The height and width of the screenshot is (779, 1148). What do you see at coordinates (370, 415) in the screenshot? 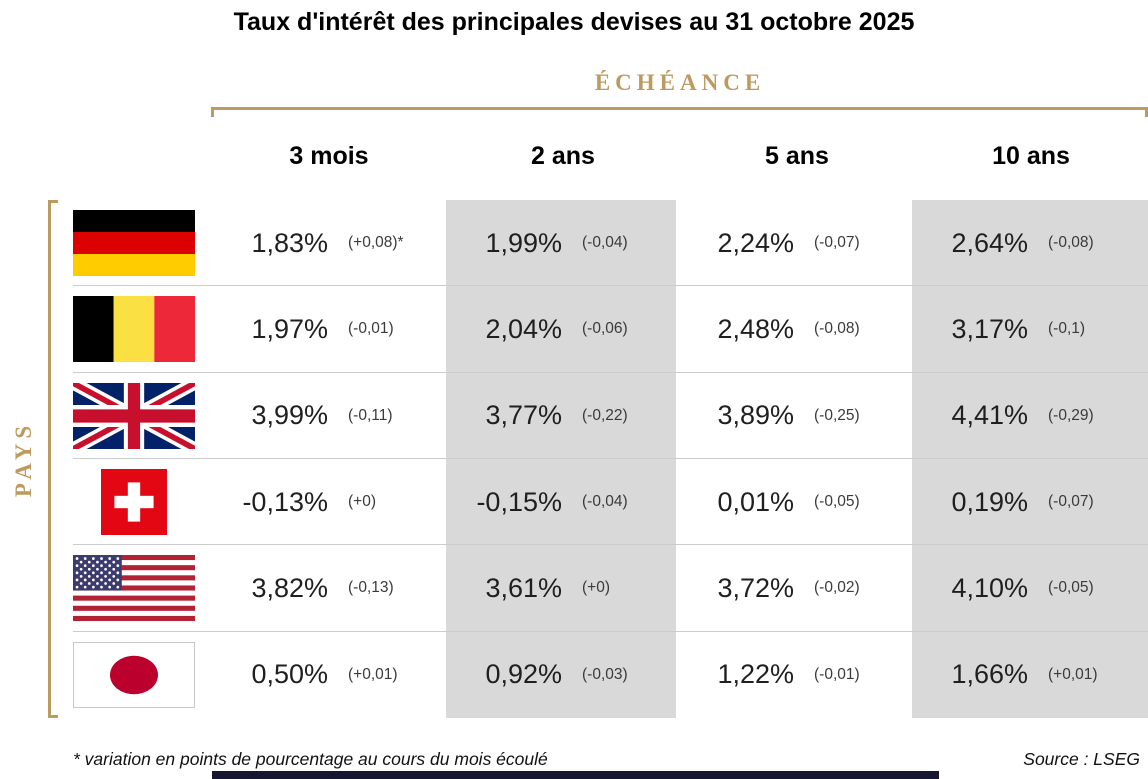
I see `rate-variation: (-0,11)` at bounding box center [370, 415].